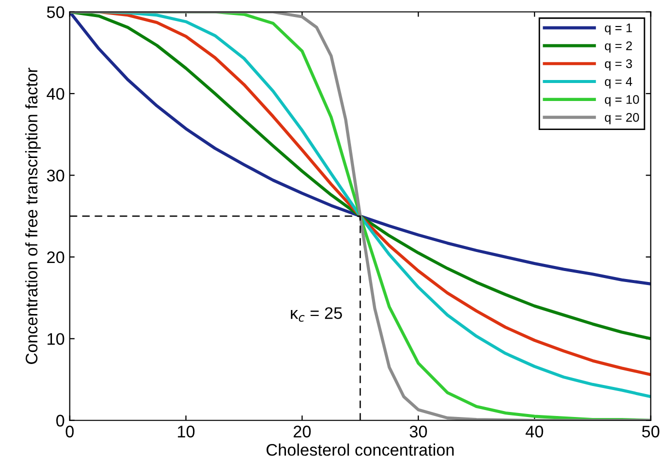 The width and height of the screenshot is (664, 475). I want to click on x-tick-label: 20, so click(302, 432).